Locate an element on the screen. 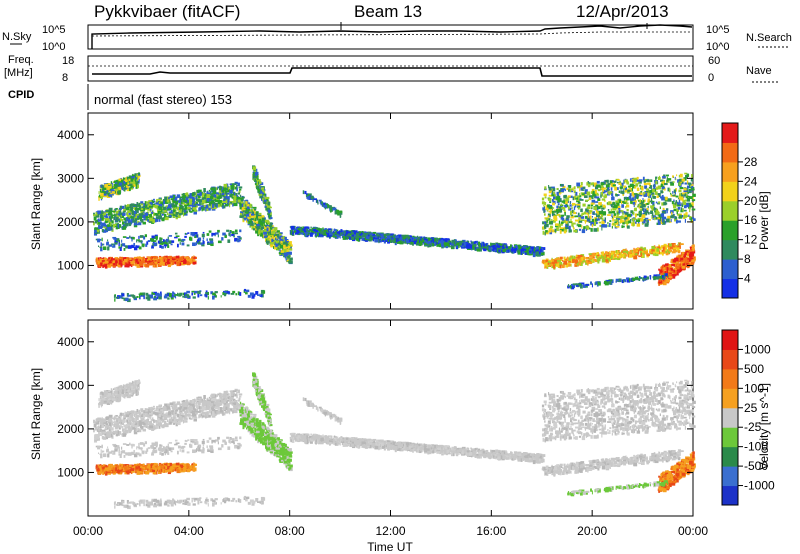 Image resolution: width=800 pixels, height=554 pixels. nsky-label: N.Sky is located at coordinates (17, 37).